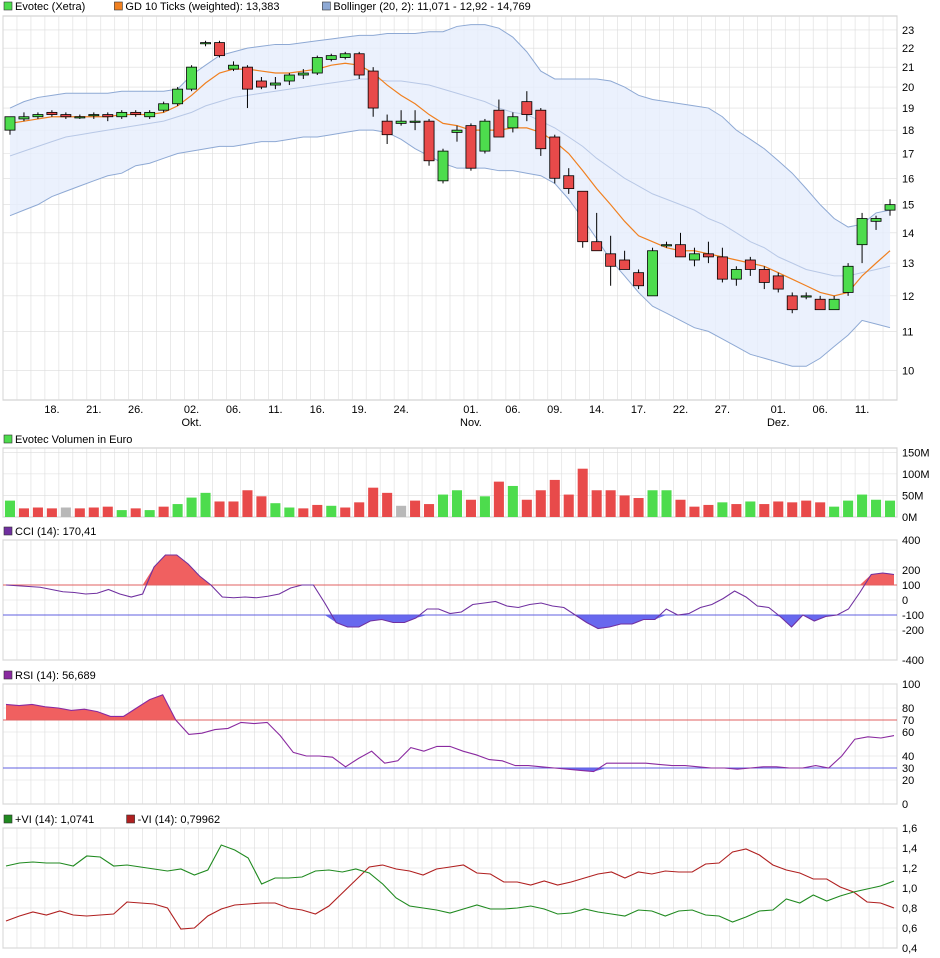 Image resolution: width=940 pixels, height=958 pixels. What do you see at coordinates (909, 909) in the screenshot?
I see `vortex-y-tick-label: 0,8` at bounding box center [909, 909].